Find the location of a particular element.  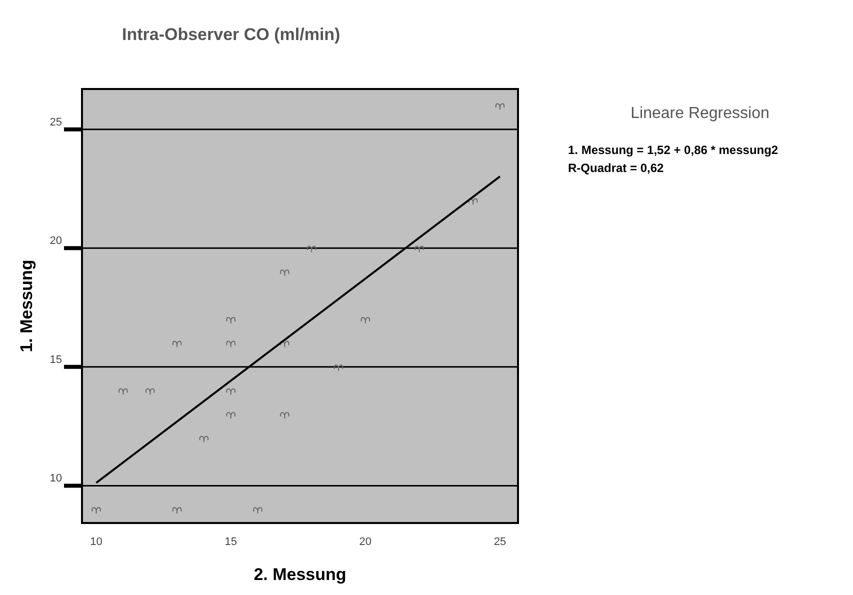

y-tick-label: 10 is located at coordinates (56, 478).